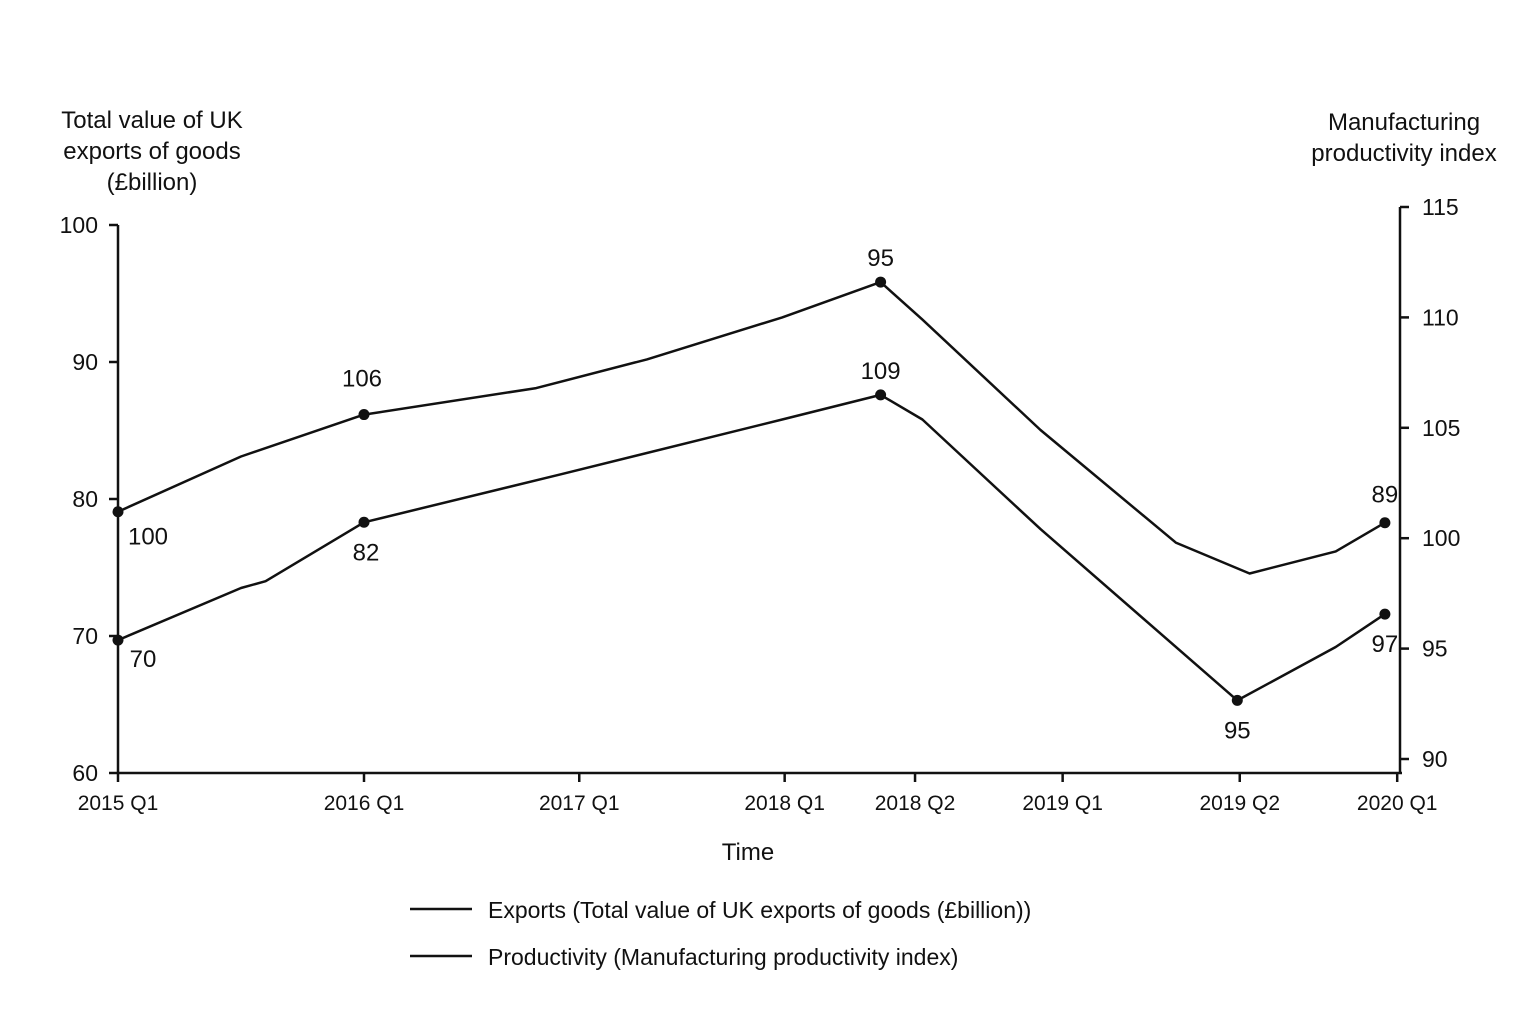 The image size is (1536, 1024). Describe the element at coordinates (1435, 759) in the screenshot. I see `right-tick-label: 90` at that location.